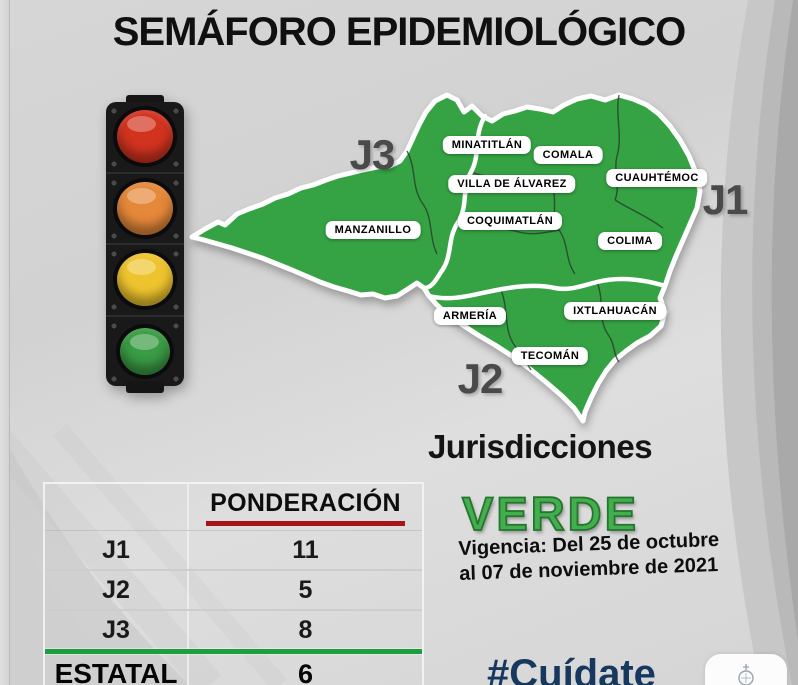 Image resolution: width=798 pixels, height=685 pixels. What do you see at coordinates (233, 651) in the screenshot?
I see `estatal-divider` at bounding box center [233, 651].